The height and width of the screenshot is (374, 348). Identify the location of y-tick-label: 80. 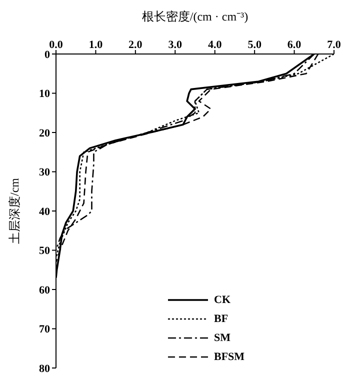
(44, 368).